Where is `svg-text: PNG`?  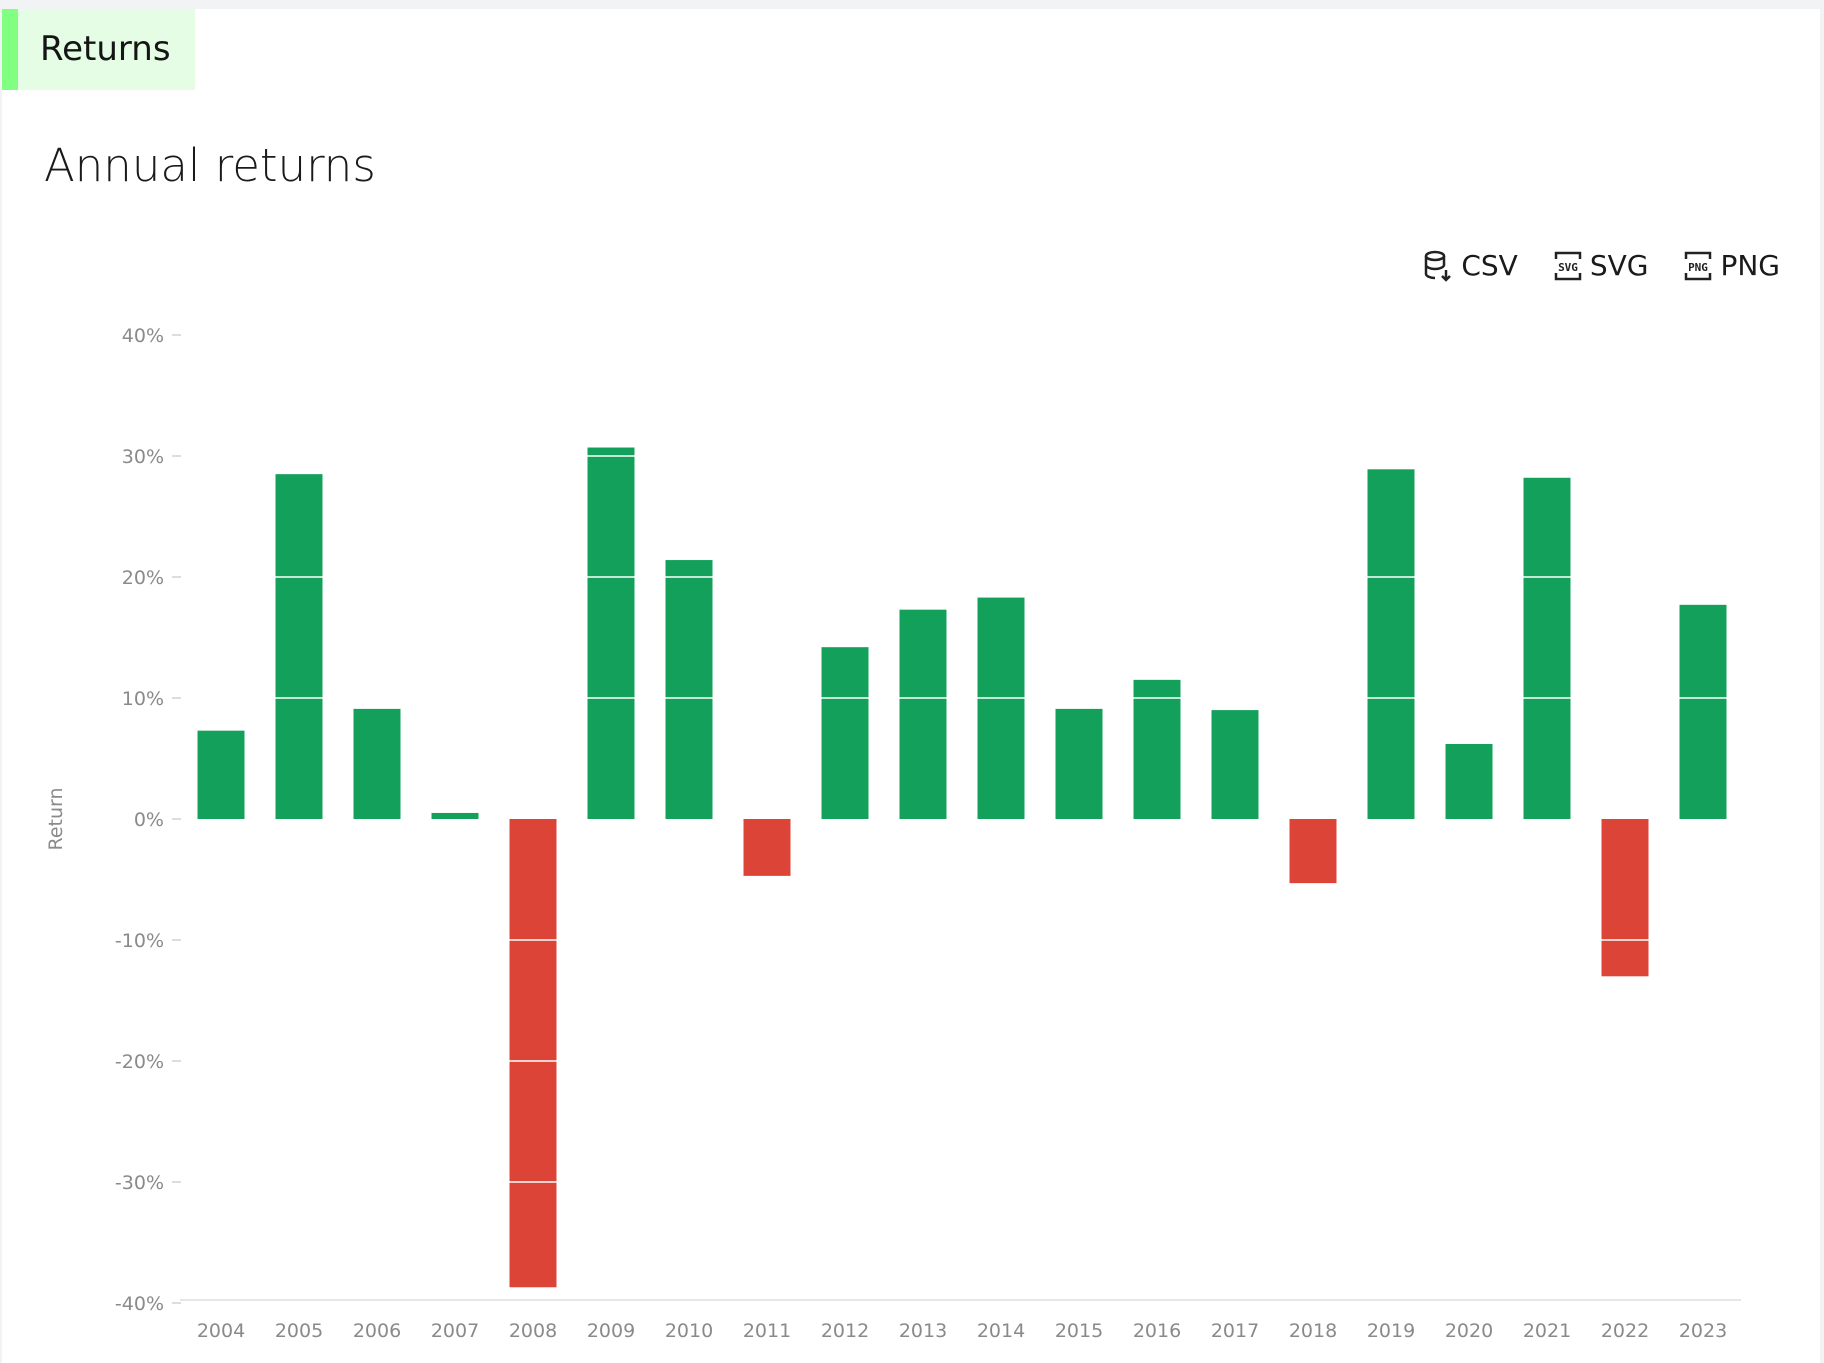
svg-text: PNG is located at coordinates (1699, 267).